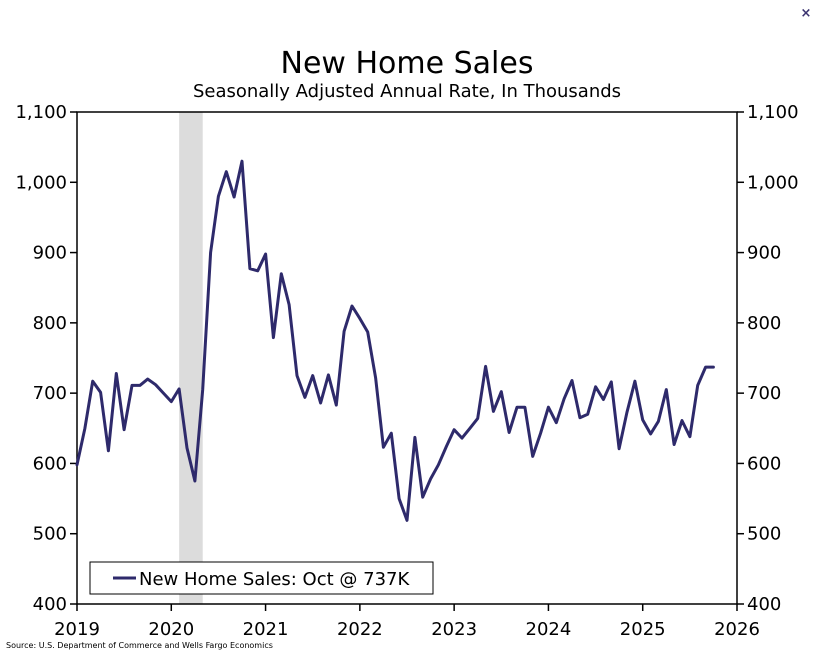 This screenshot has height=659, width=815. Describe the element at coordinates (764, 604) in the screenshot. I see `y-tick-label-right: 400` at that location.